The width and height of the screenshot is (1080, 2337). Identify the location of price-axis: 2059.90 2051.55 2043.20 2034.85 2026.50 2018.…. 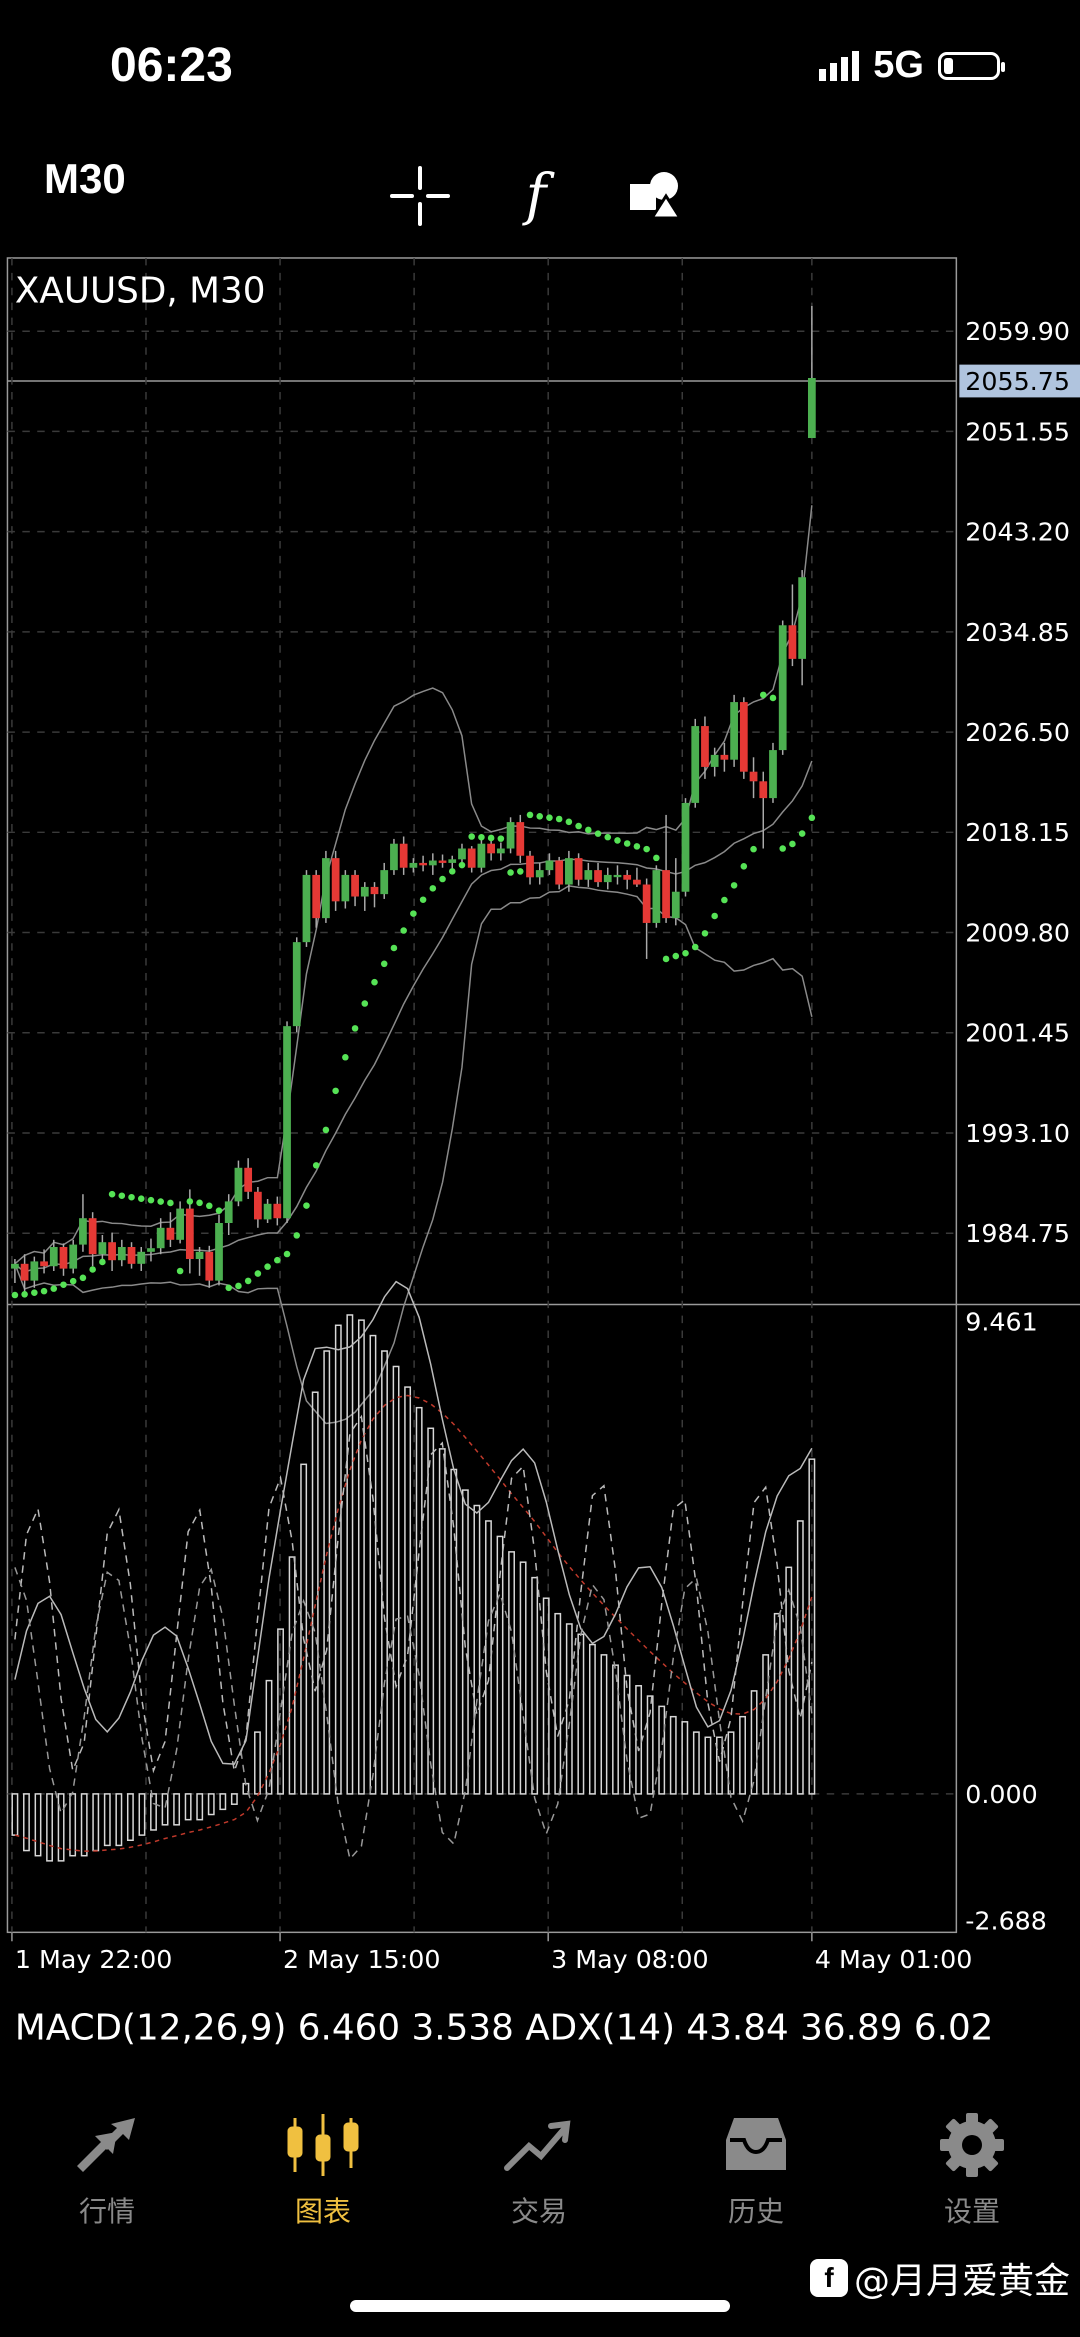
(1019, 1125).